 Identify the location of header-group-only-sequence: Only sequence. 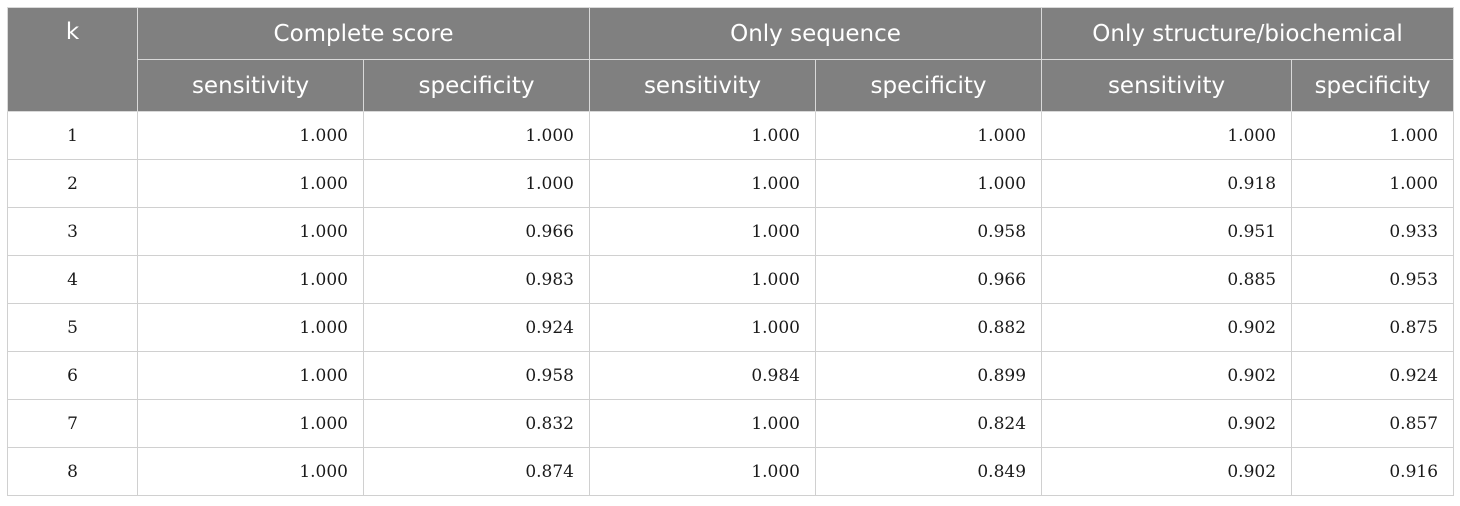
(815, 33).